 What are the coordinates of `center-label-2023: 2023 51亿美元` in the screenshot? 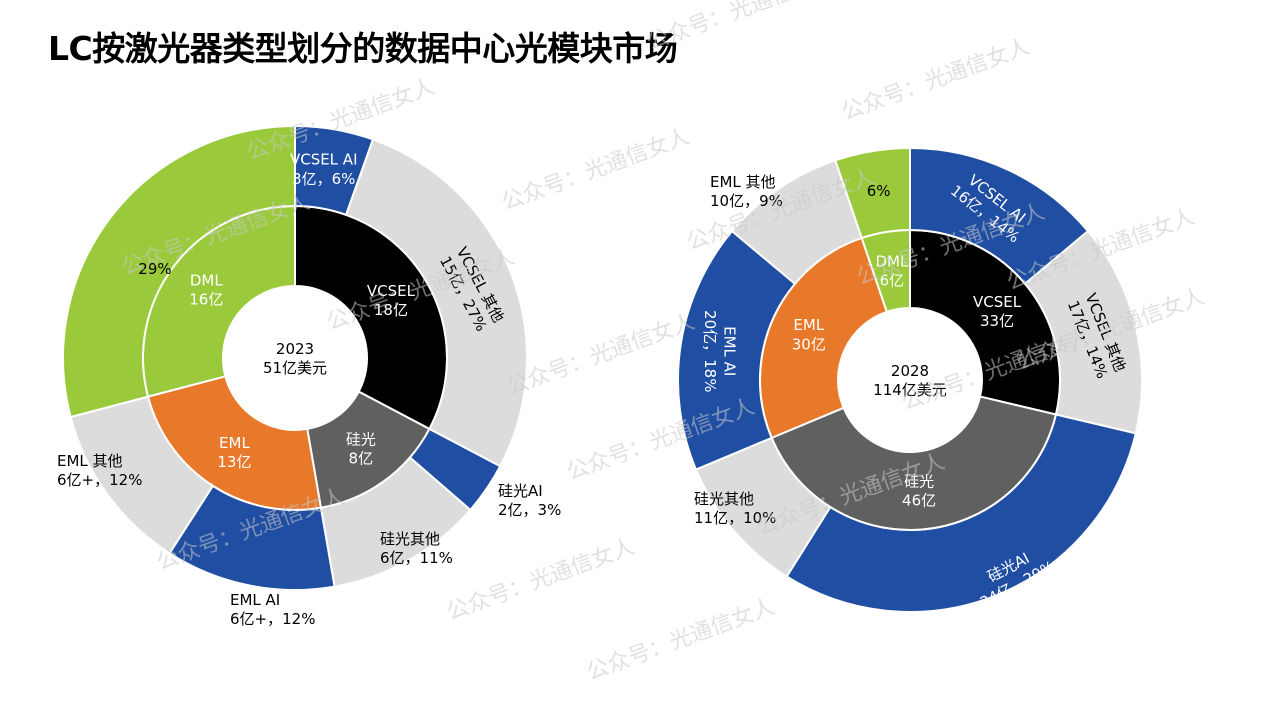 It's located at (295, 358).